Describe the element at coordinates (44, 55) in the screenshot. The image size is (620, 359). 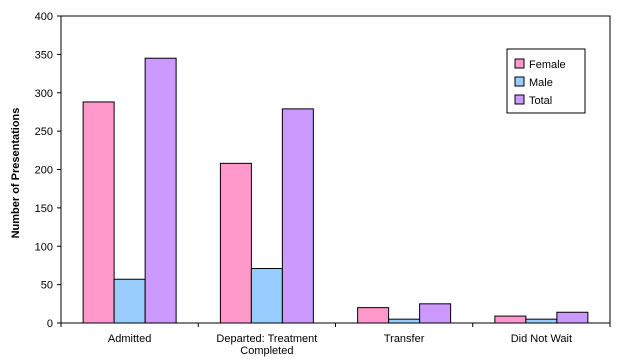
I see `y-tick-label: 350` at that location.